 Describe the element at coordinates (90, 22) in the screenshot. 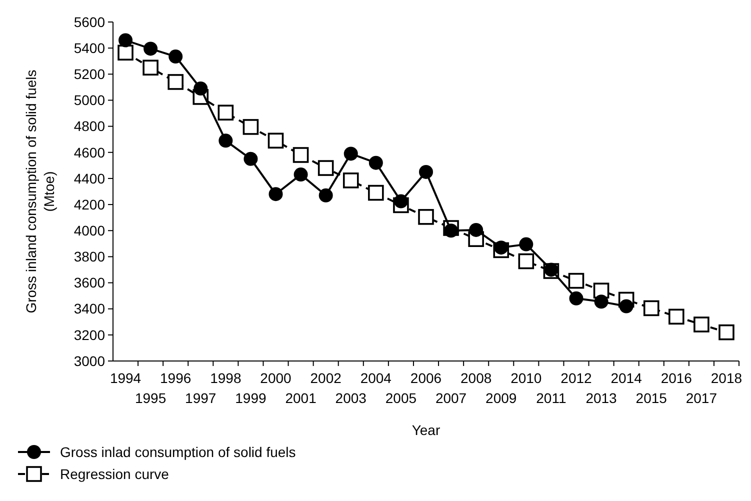

I see `y-tick-label: 5600` at that location.